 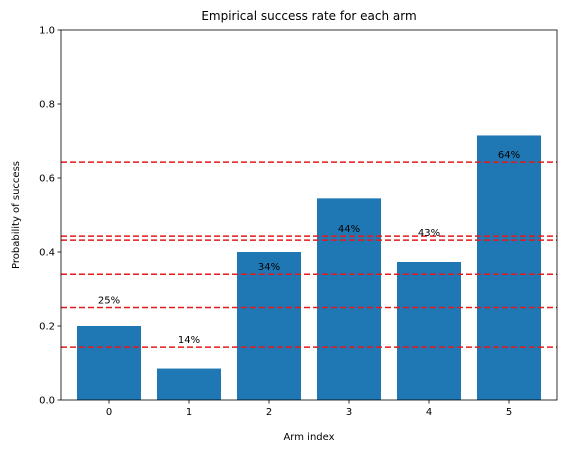 I want to click on y-tick-label: 0.0, so click(x=47, y=401).